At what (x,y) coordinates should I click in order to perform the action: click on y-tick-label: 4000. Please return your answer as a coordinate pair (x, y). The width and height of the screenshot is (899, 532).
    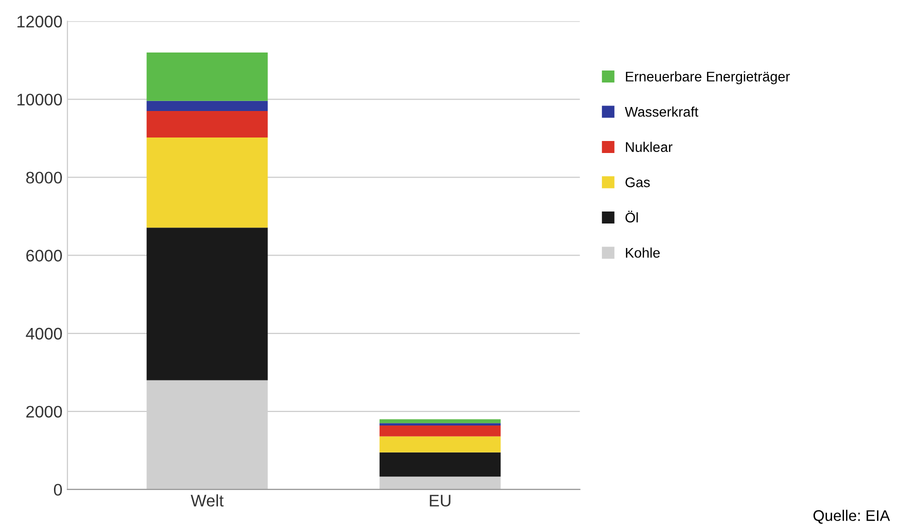
    Looking at the image, I should click on (44, 334).